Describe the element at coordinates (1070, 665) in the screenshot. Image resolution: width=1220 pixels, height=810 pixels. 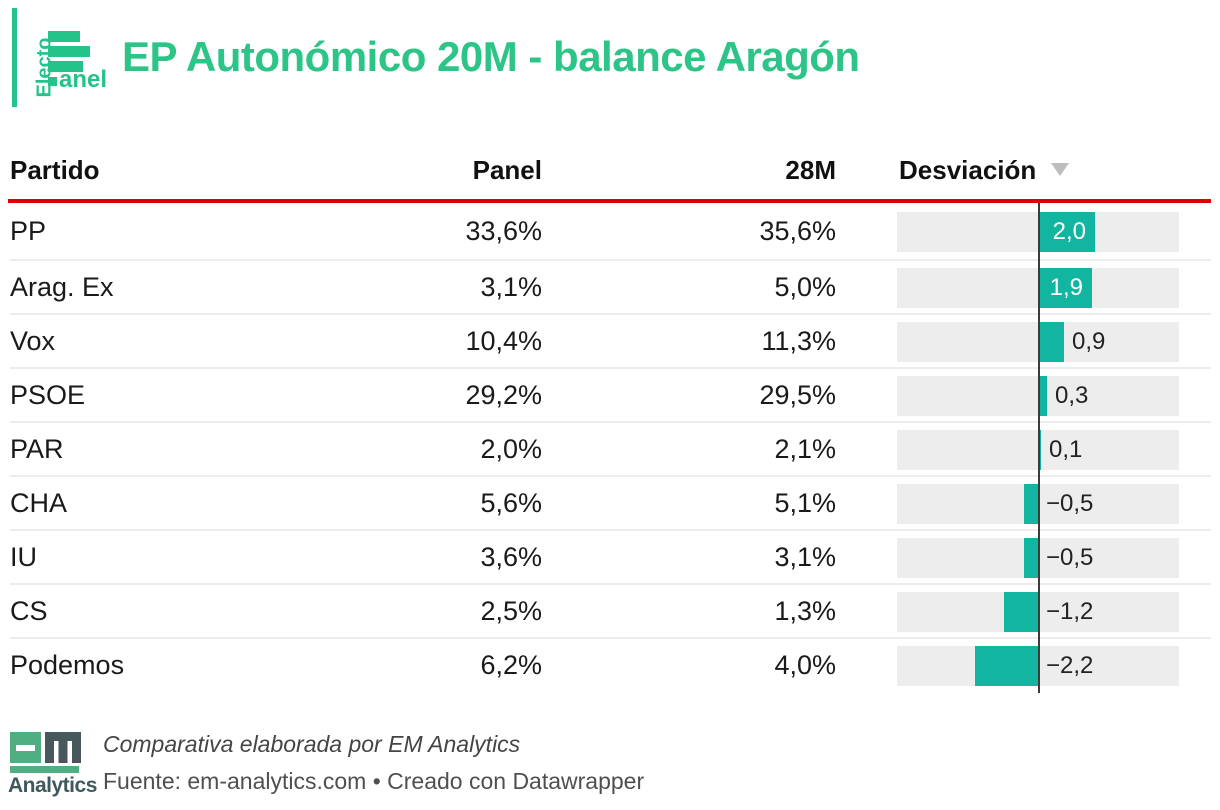
I see `deviation-value-label: −2,2` at that location.